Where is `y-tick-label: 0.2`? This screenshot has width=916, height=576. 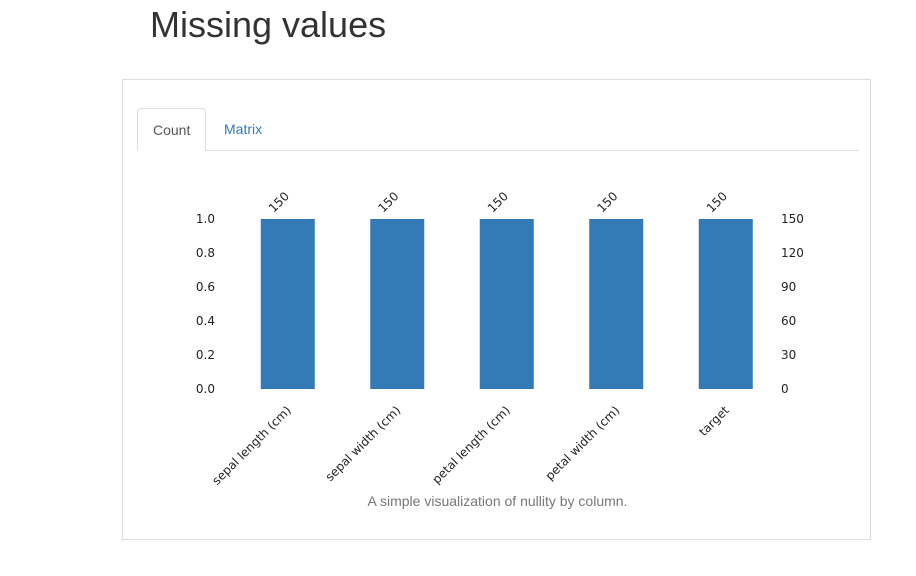
y-tick-label: 0.2 is located at coordinates (205, 355).